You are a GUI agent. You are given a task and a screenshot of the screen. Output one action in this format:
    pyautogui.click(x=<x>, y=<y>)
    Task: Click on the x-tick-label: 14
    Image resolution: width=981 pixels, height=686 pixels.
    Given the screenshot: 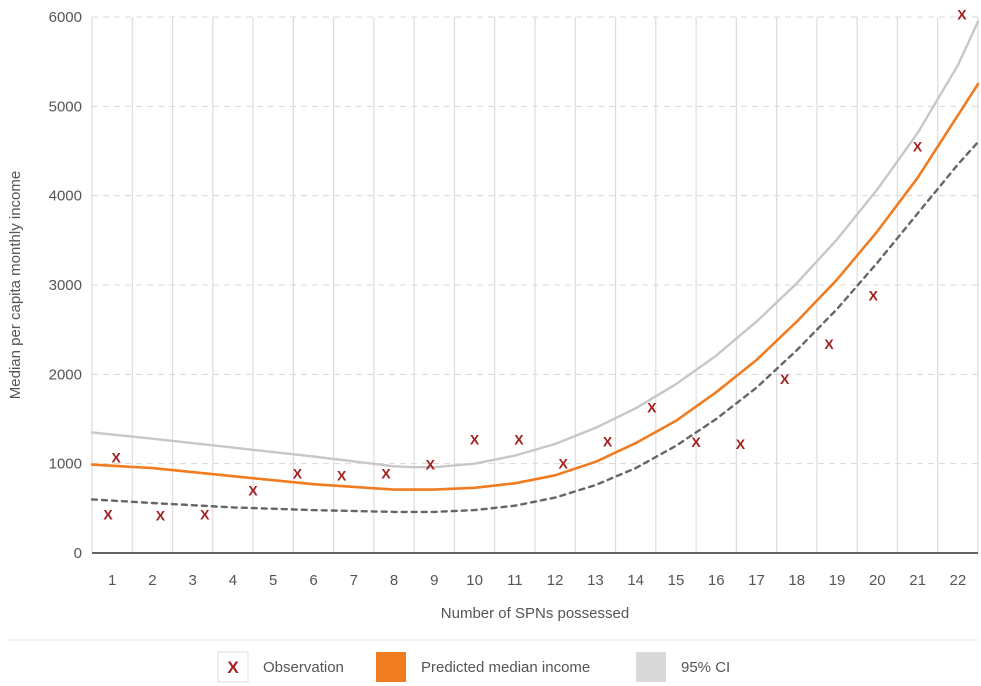 What is the action you would take?
    pyautogui.click(x=635, y=580)
    